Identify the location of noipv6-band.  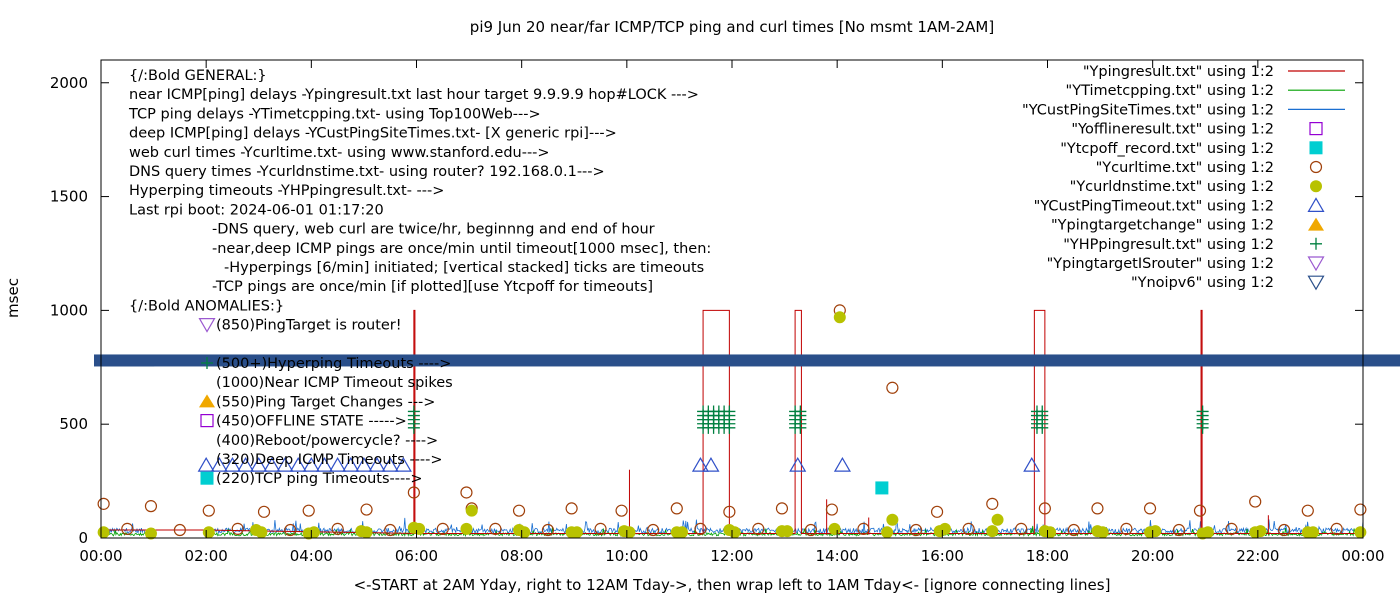
(747, 360).